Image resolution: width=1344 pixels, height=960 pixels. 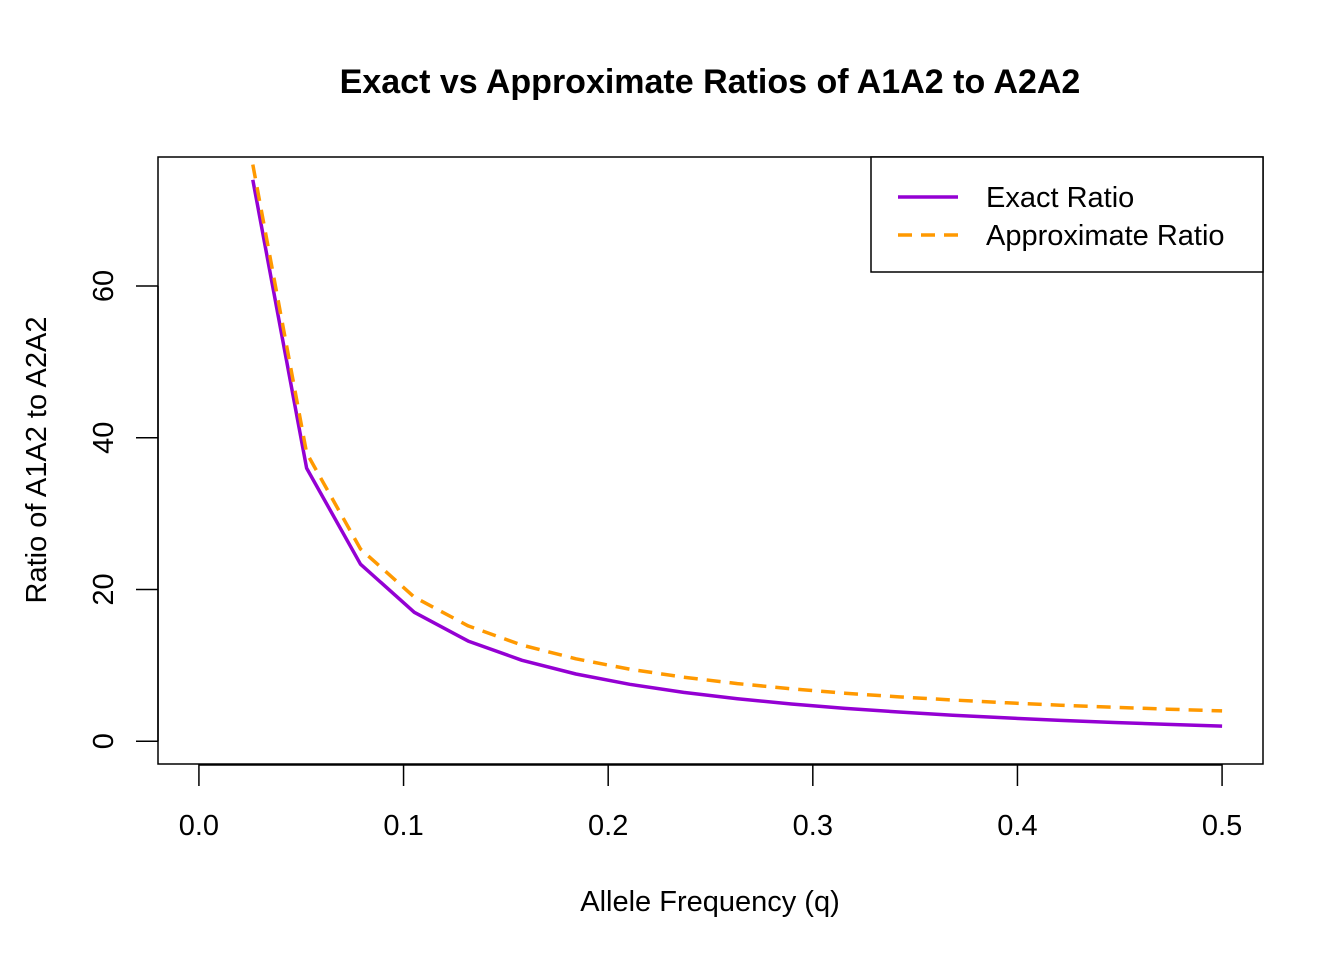 What do you see at coordinates (199, 826) in the screenshot?
I see `x-tick-label: 0.0` at bounding box center [199, 826].